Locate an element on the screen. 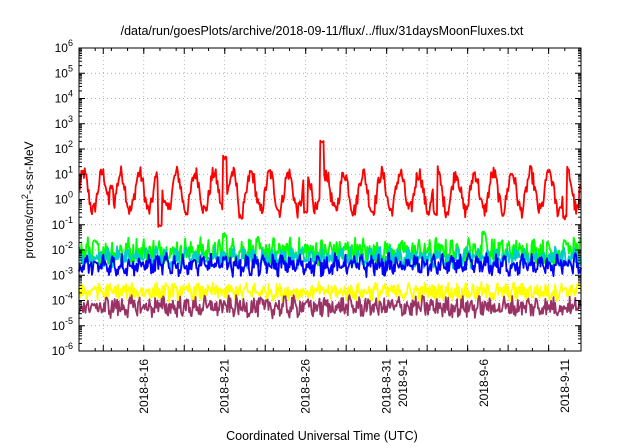  y-tick-label: 10⁻² is located at coordinates (62, 248).